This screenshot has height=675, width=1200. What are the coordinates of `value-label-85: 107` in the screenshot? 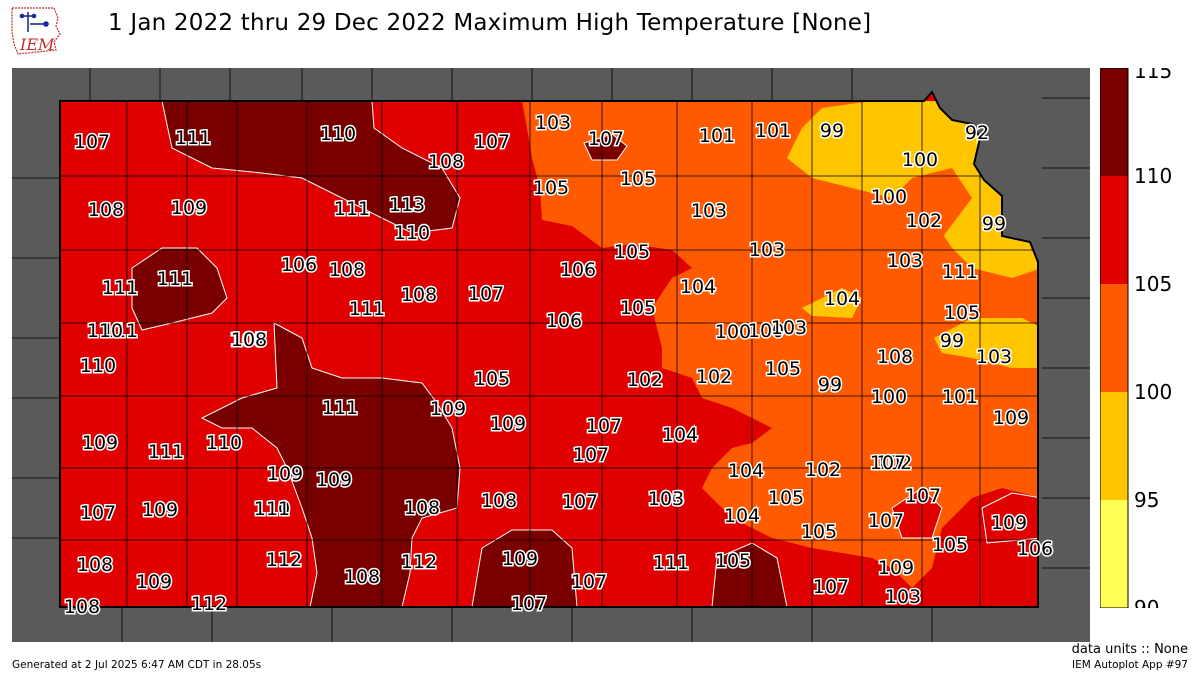 It's located at (886, 521).